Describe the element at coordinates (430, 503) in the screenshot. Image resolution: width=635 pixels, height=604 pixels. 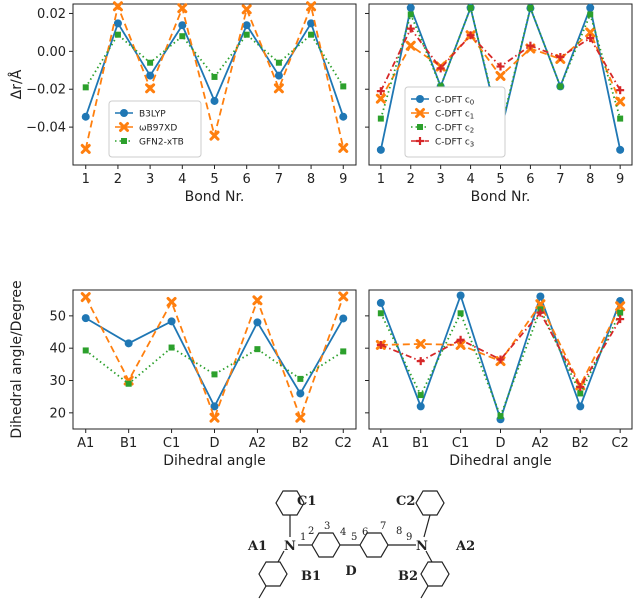
I see `phenyl-ring-c2` at that location.